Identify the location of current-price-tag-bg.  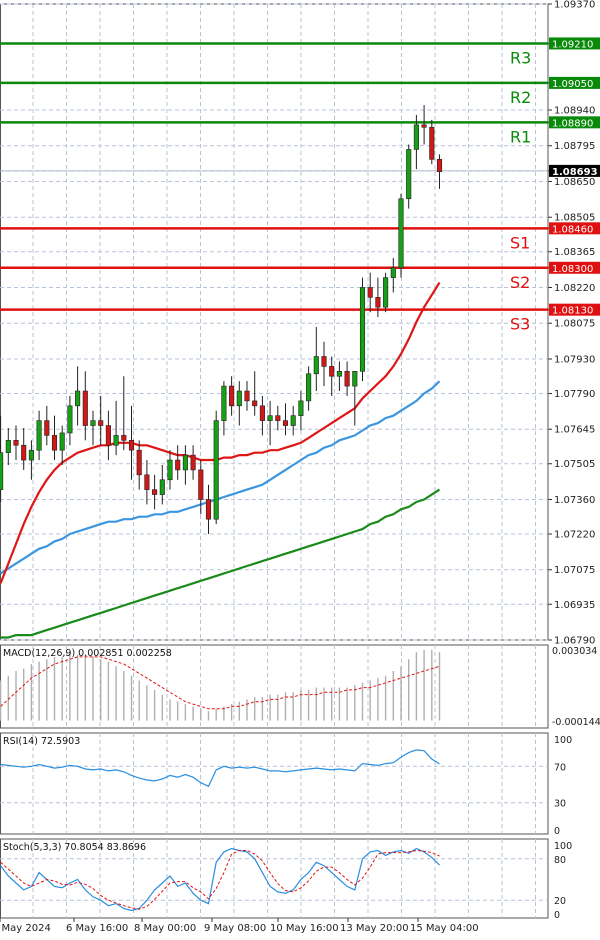
(574, 170).